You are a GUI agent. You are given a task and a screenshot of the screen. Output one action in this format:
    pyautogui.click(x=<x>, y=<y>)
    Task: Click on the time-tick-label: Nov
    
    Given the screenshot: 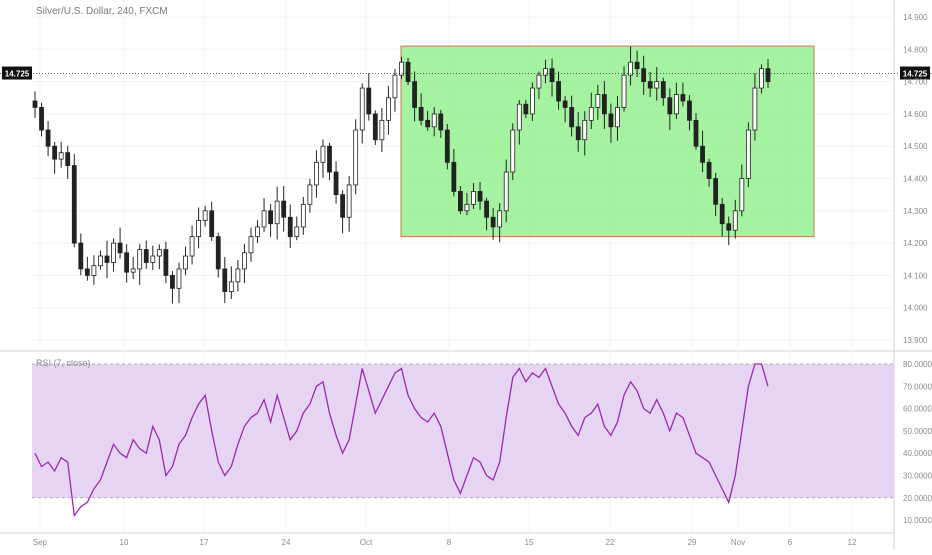 What is the action you would take?
    pyautogui.click(x=738, y=542)
    